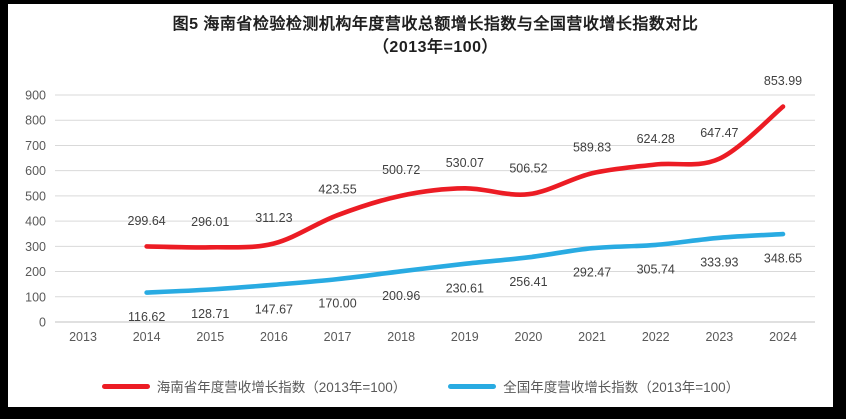 The image size is (846, 419). What do you see at coordinates (210, 222) in the screenshot?
I see `data-label: 296.01` at bounding box center [210, 222].